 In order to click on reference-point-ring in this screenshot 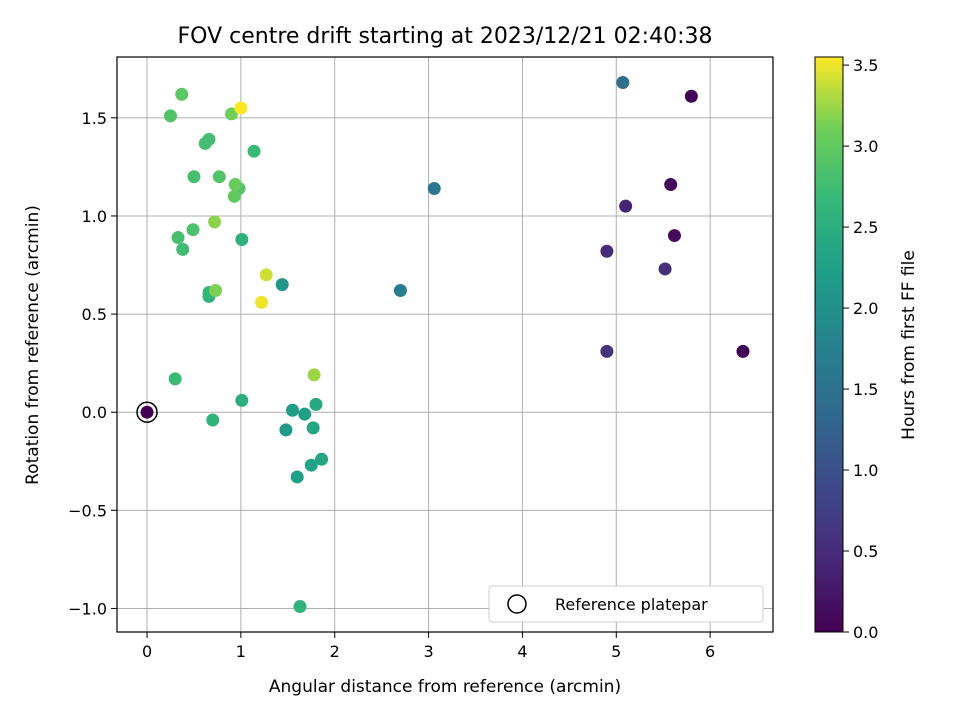, I will do `click(147, 412)`.